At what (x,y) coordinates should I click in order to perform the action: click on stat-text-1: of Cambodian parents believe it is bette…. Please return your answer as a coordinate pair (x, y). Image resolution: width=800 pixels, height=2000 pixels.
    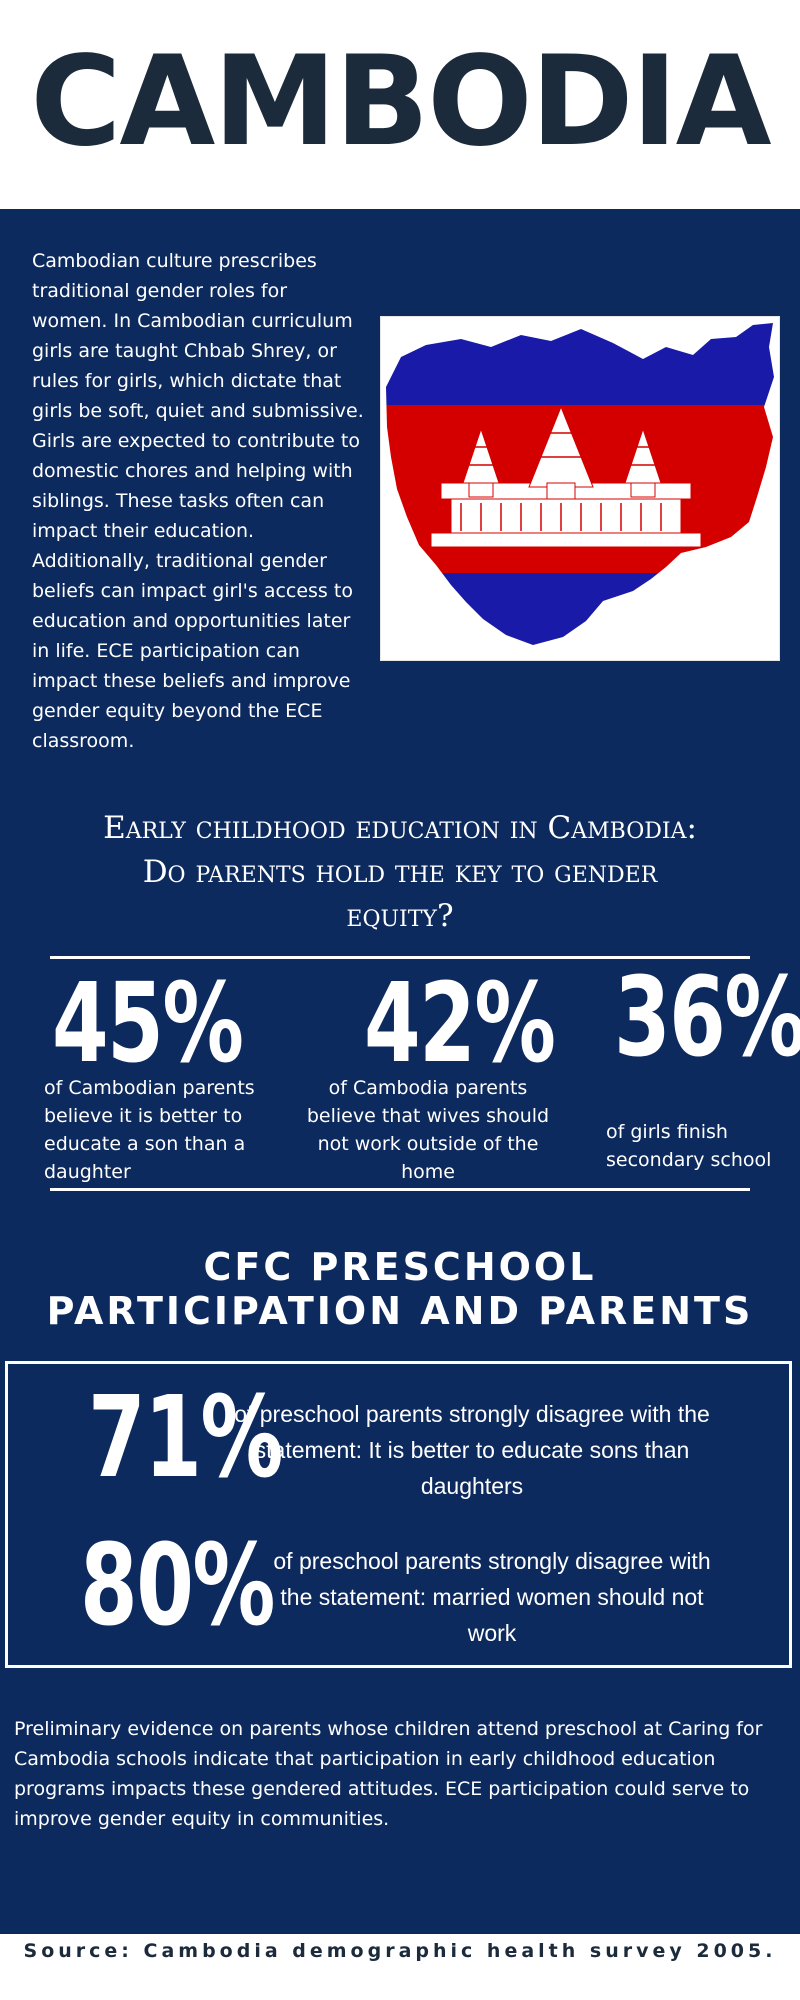
    Looking at the image, I should click on (149, 1130).